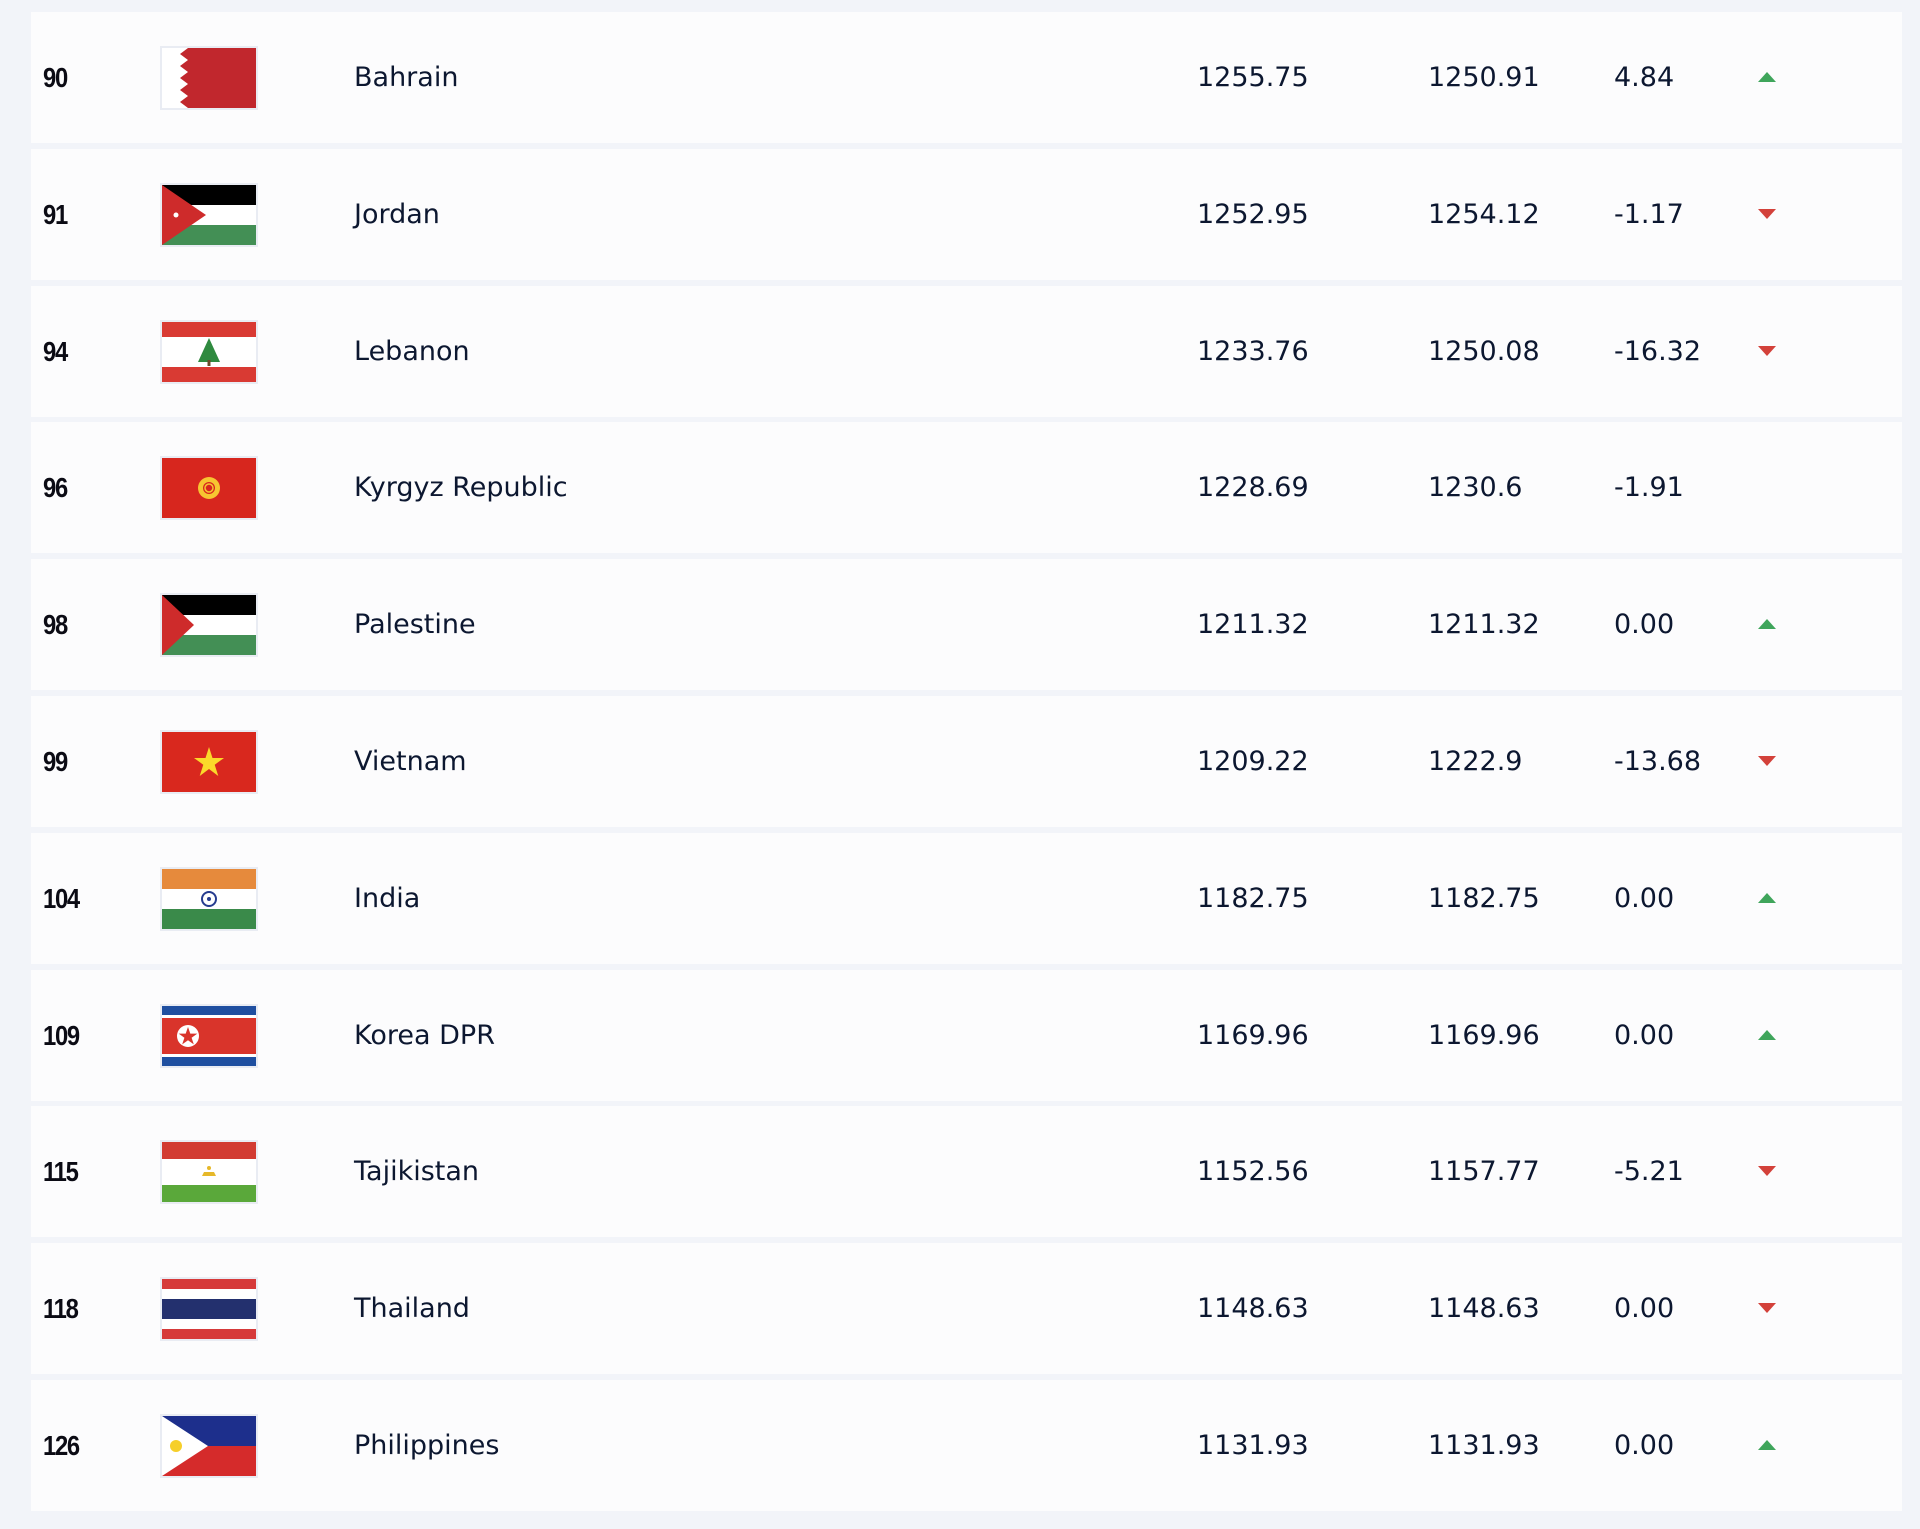 The height and width of the screenshot is (1529, 1920). Describe the element at coordinates (1658, 761) in the screenshot. I see `points-diff: -13.68` at that location.